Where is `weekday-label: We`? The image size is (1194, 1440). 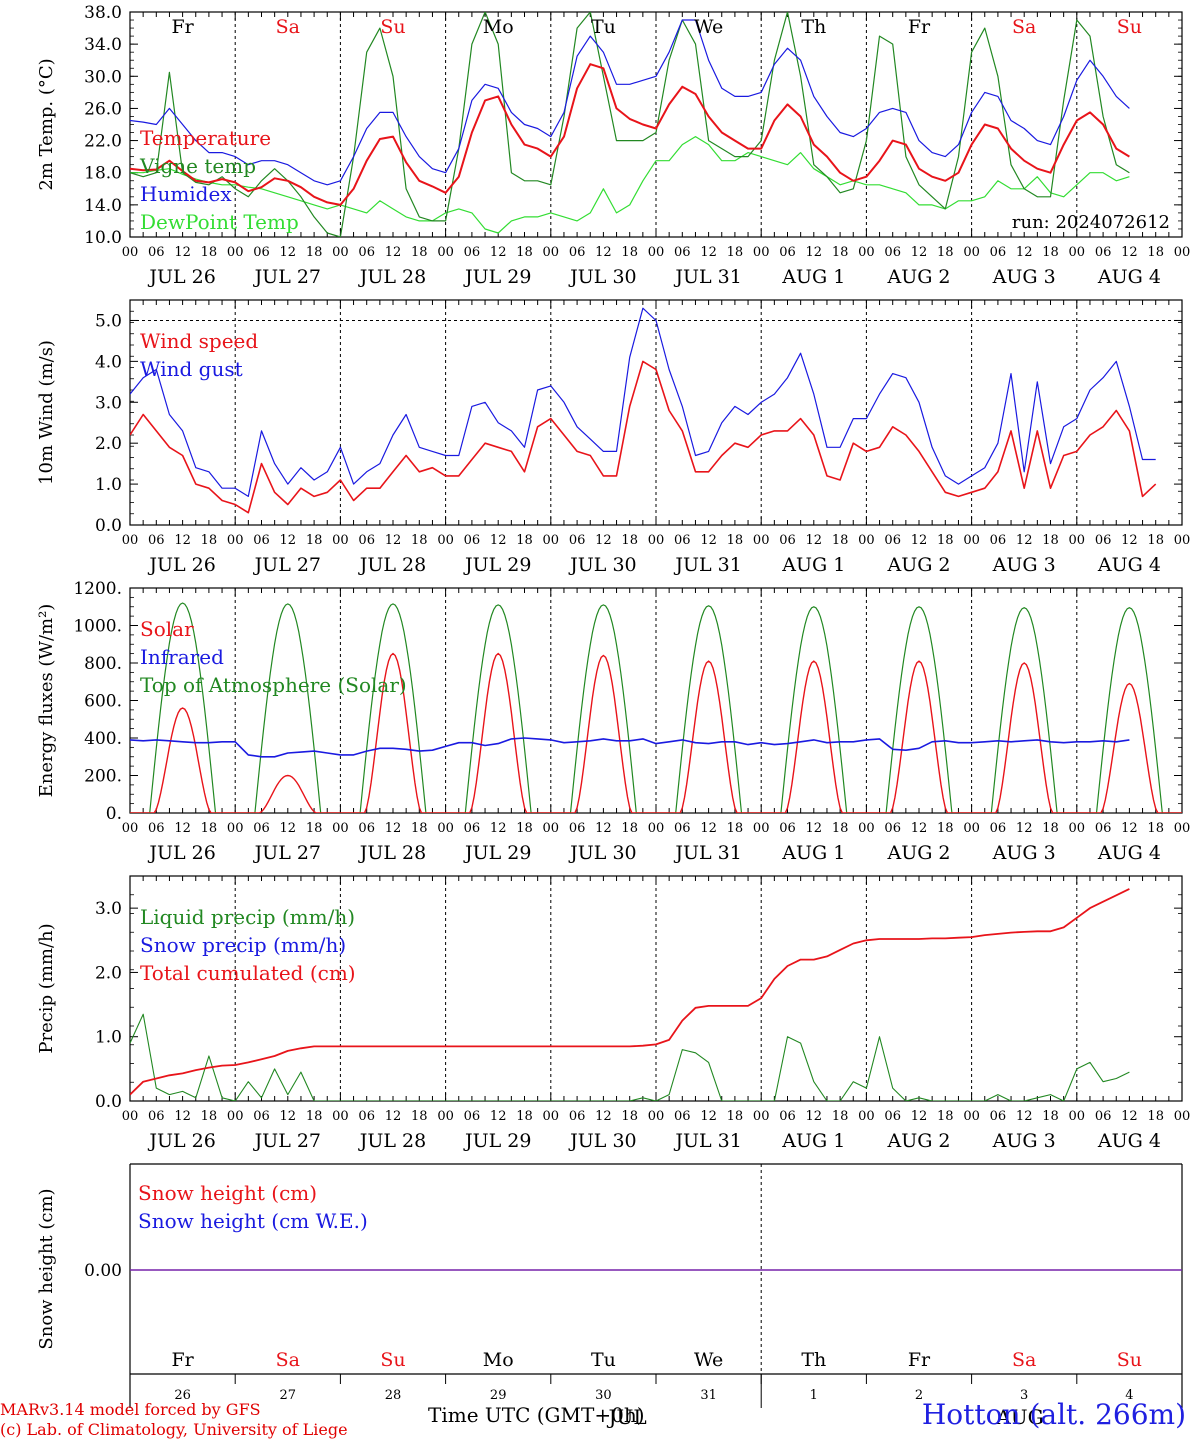
weekday-label: We is located at coordinates (708, 27).